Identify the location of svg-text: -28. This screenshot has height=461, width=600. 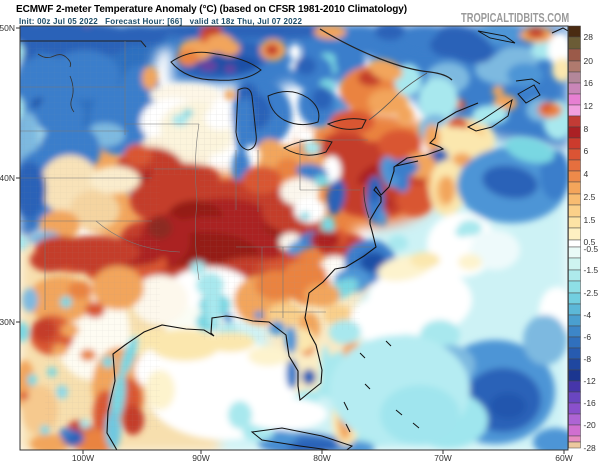
(590, 448).